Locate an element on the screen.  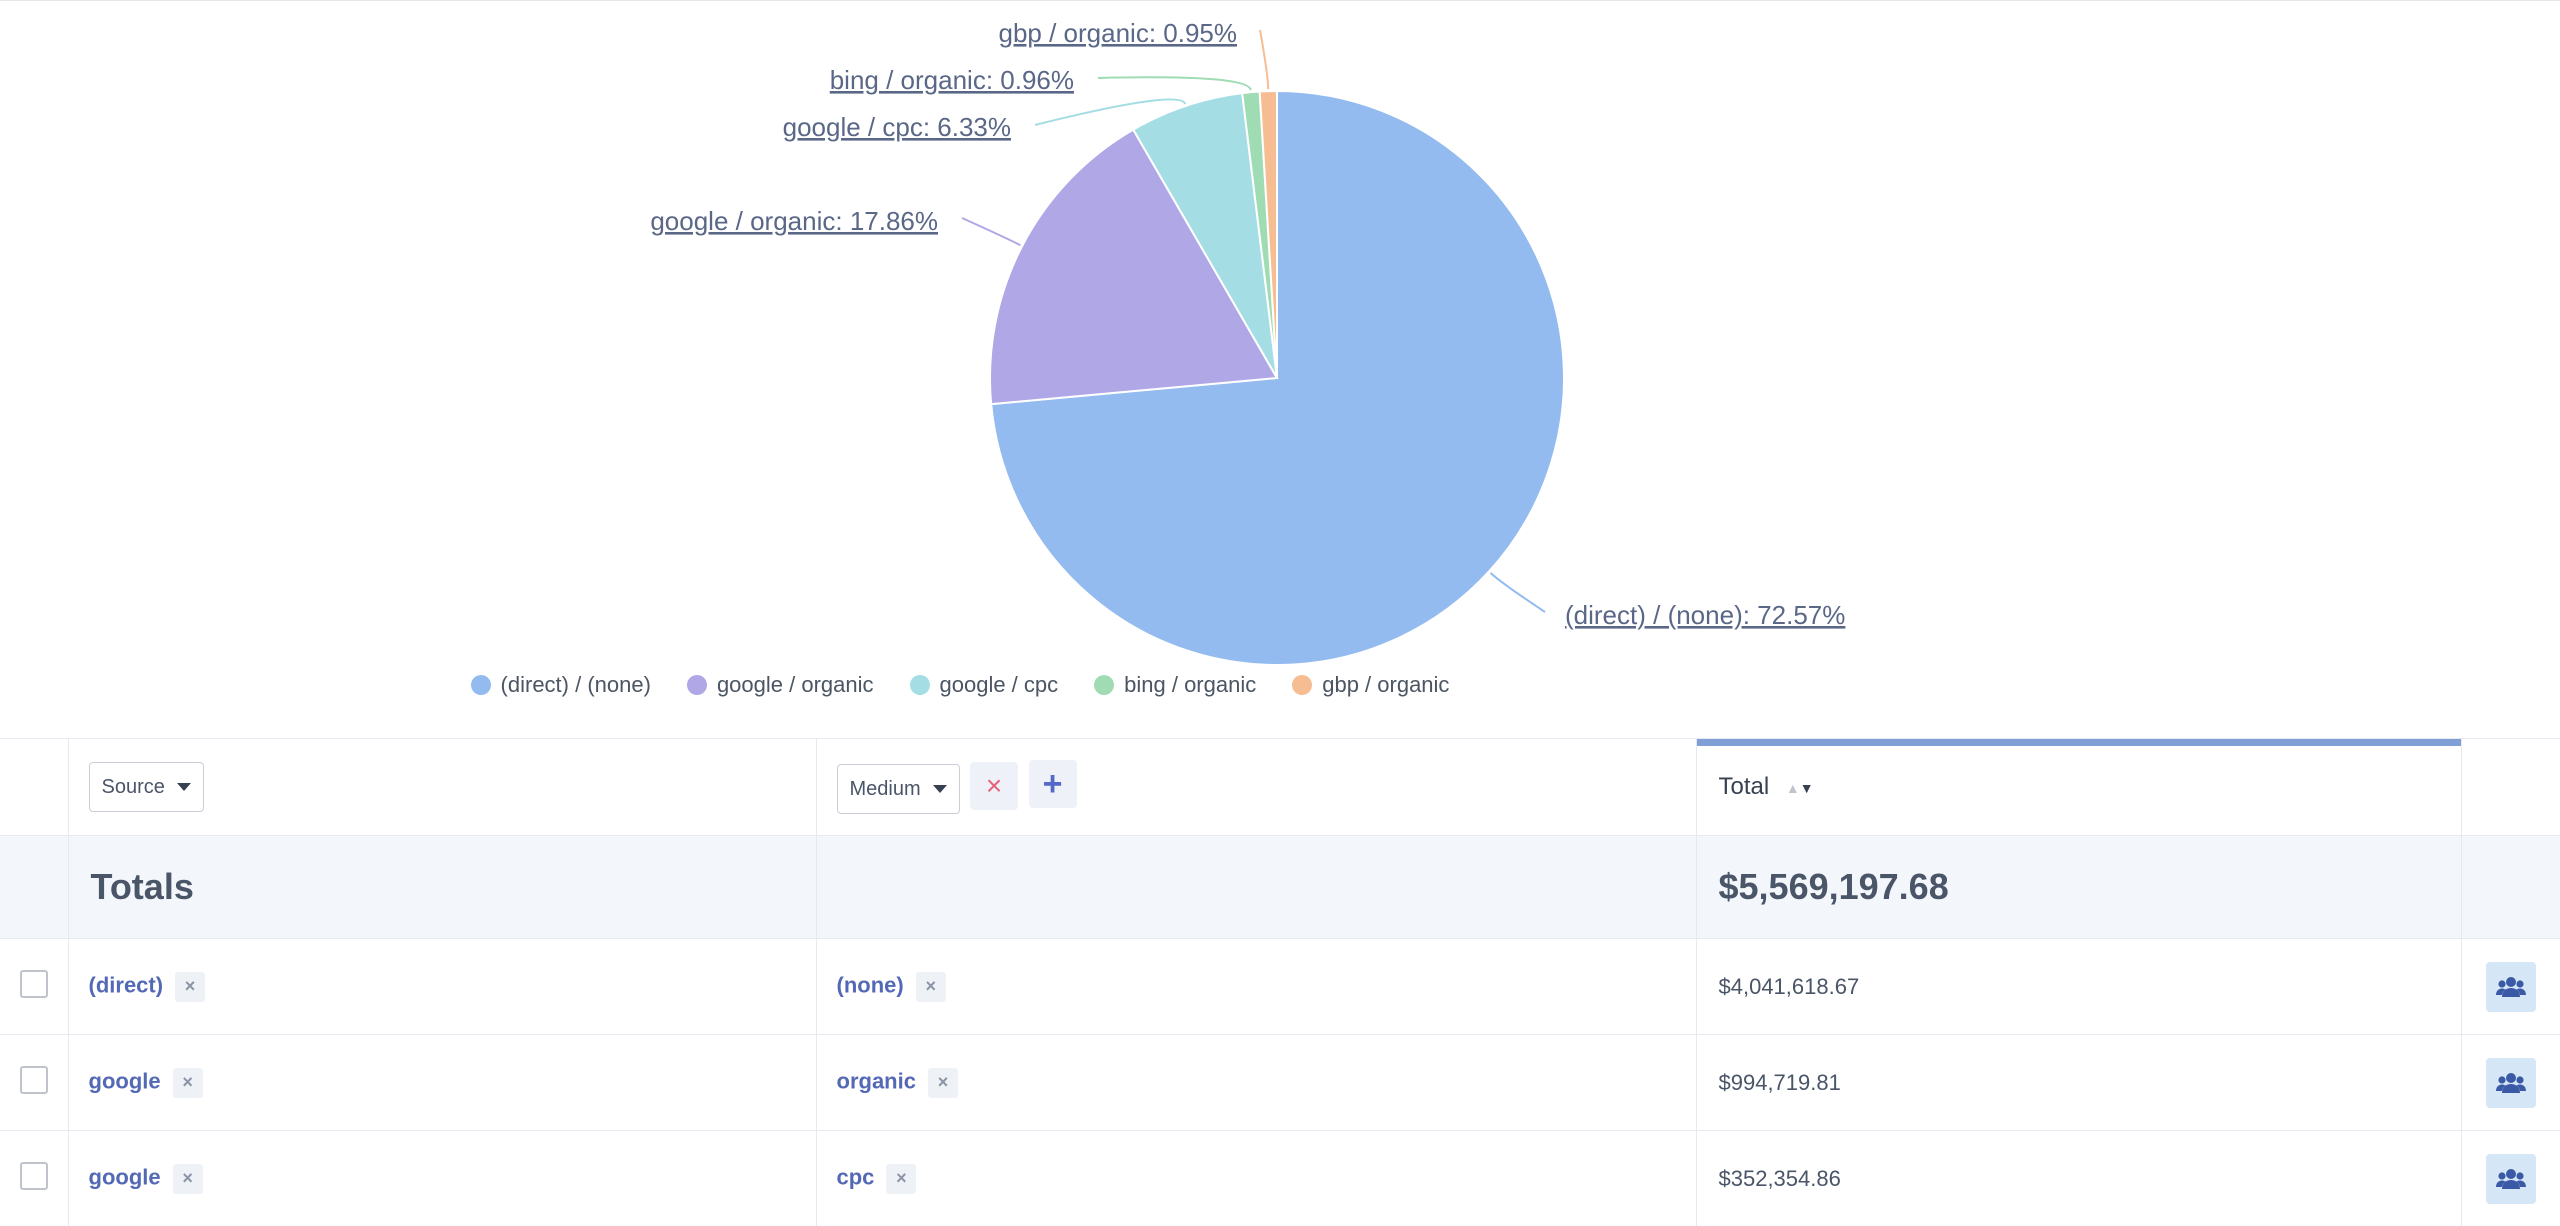
table-row: google × cpc × $352,354.86 is located at coordinates (1280, 1178).